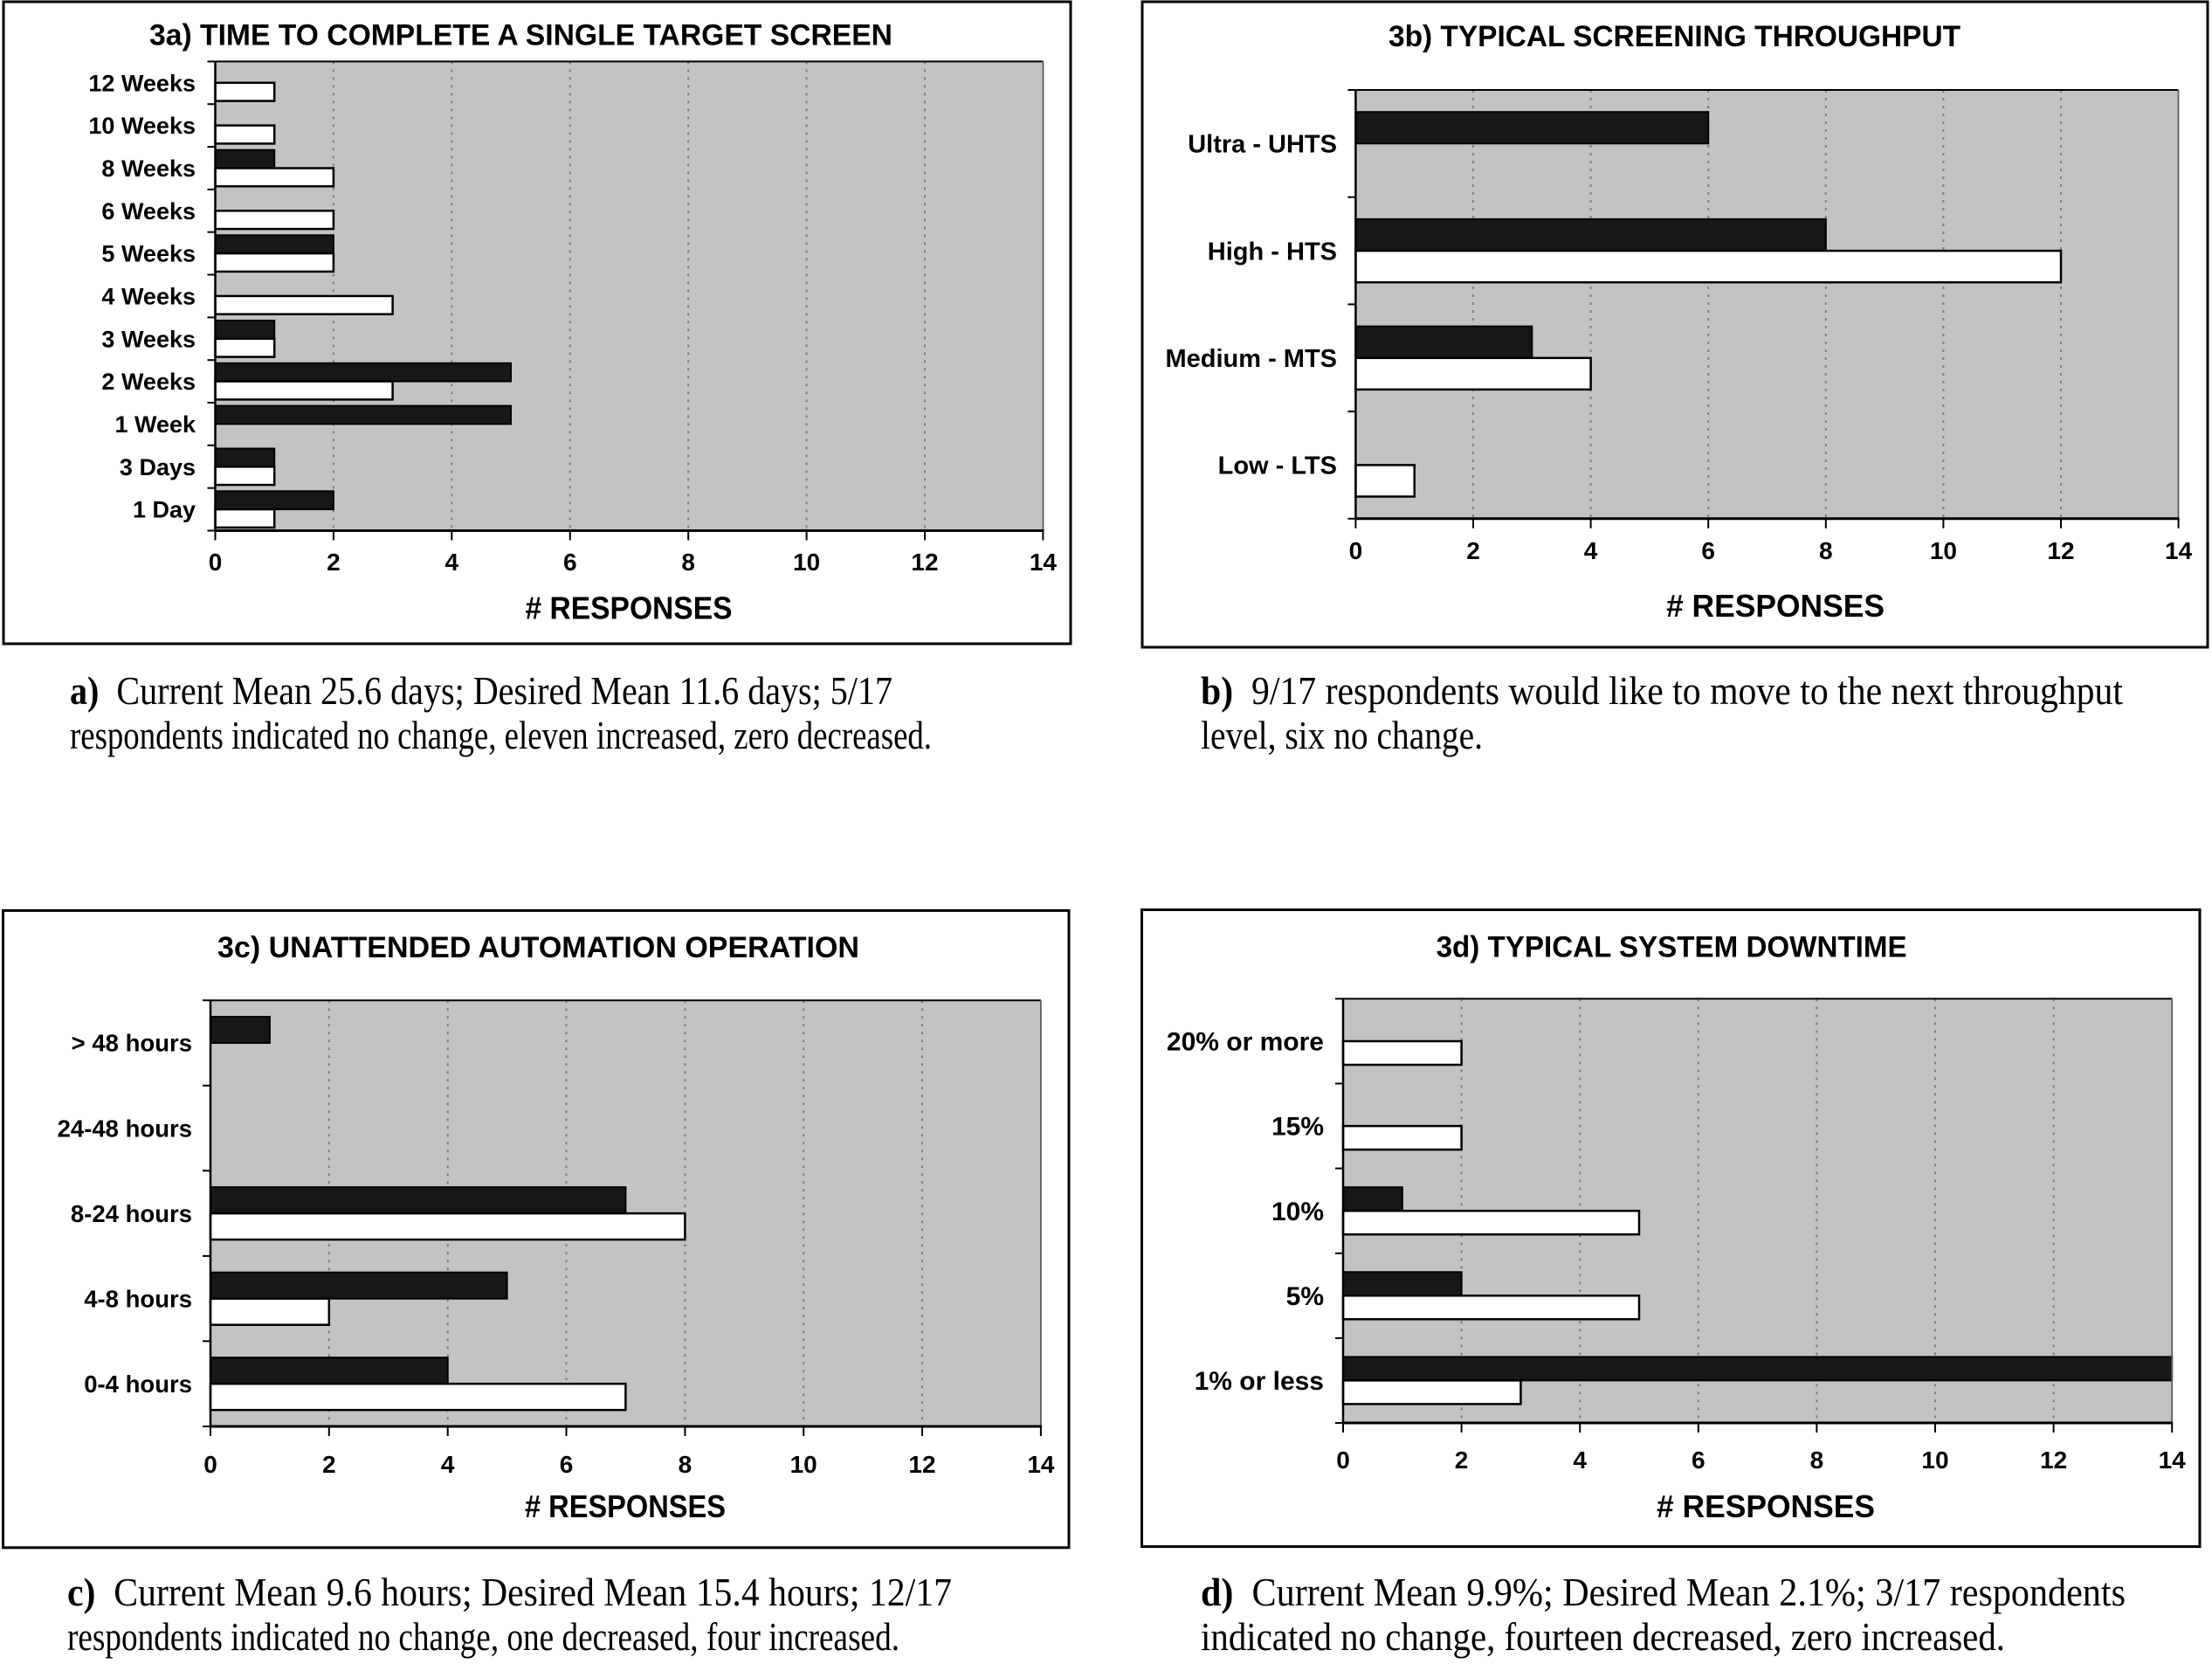 The image size is (2212, 1664). I want to click on svg-text: 2 Weeks, so click(148, 382).